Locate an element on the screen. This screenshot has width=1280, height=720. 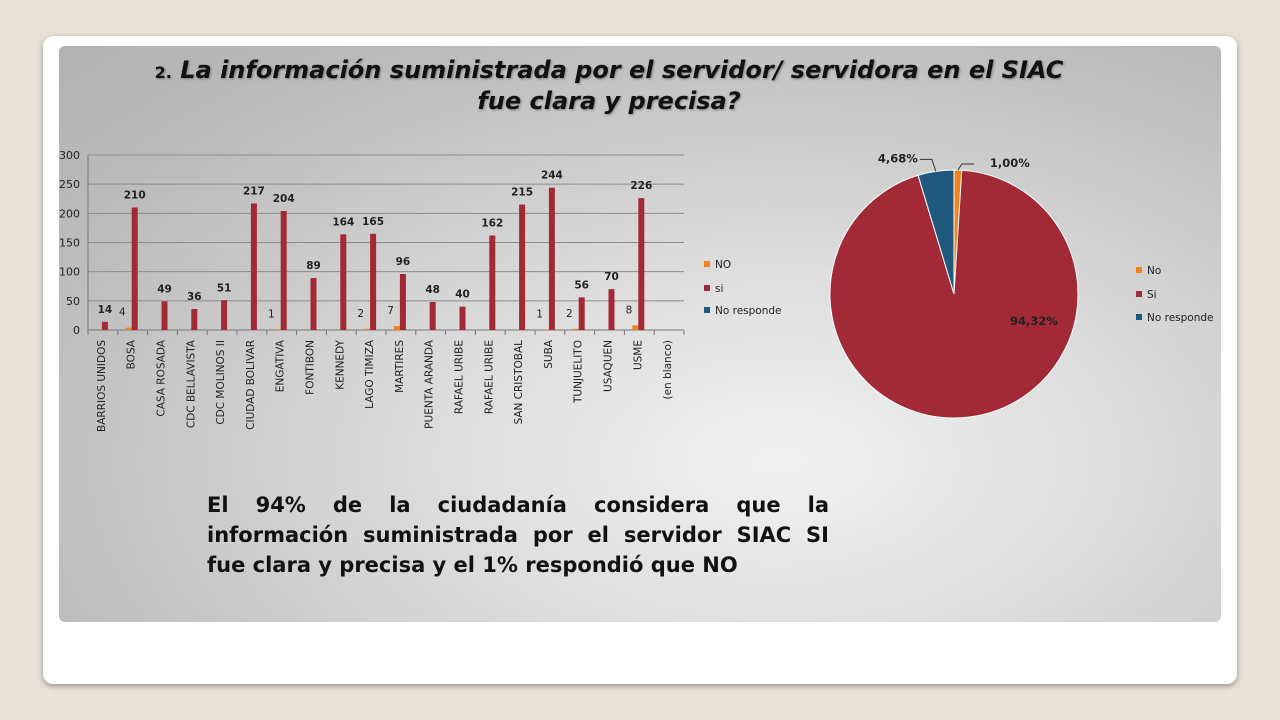
data-label: 40 is located at coordinates (462, 295).